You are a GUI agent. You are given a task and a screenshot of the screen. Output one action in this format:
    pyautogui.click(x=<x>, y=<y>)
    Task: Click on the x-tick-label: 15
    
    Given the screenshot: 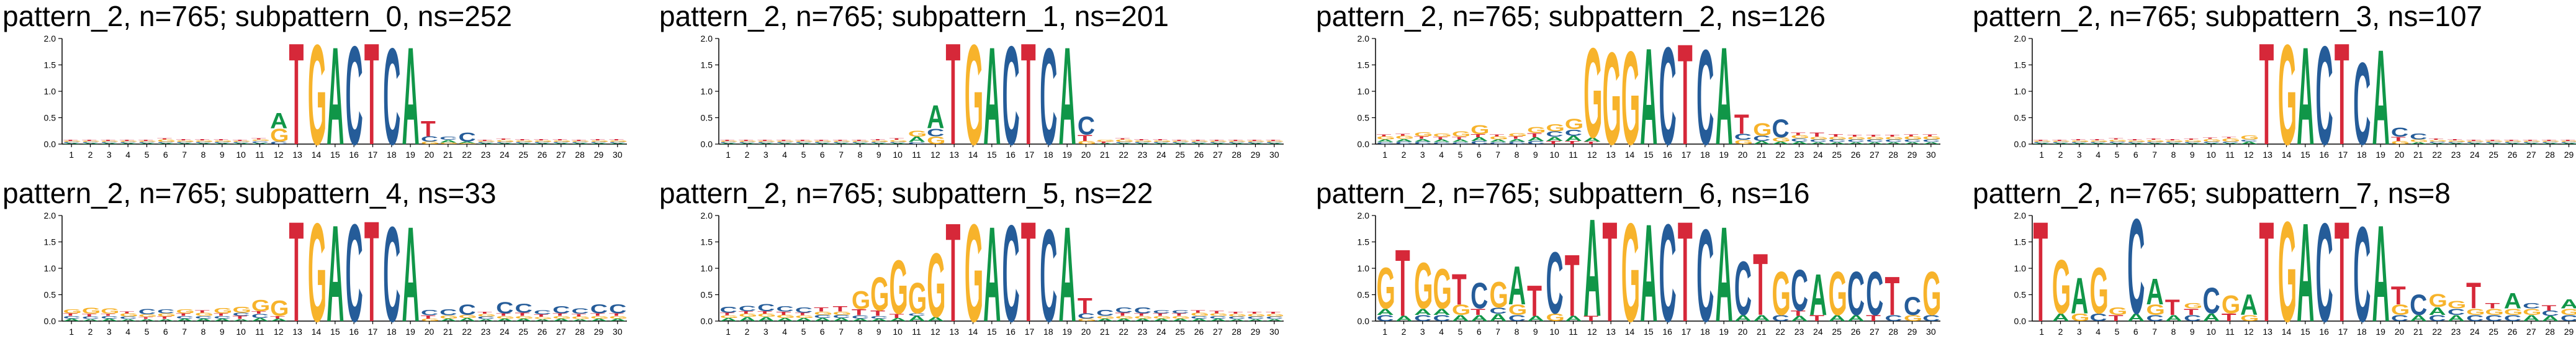 What is the action you would take?
    pyautogui.click(x=2305, y=155)
    